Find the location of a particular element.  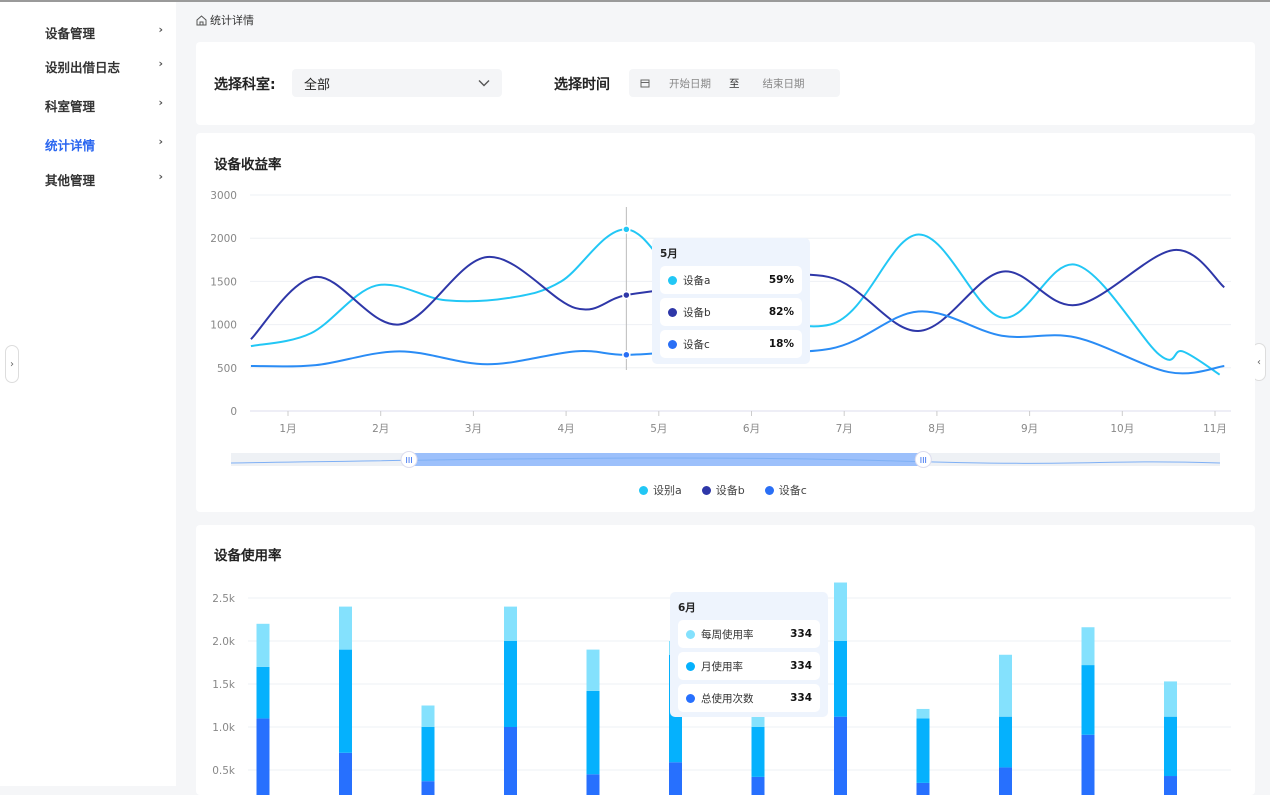

tooltip-row: 总使用次数 334 is located at coordinates (749, 698).